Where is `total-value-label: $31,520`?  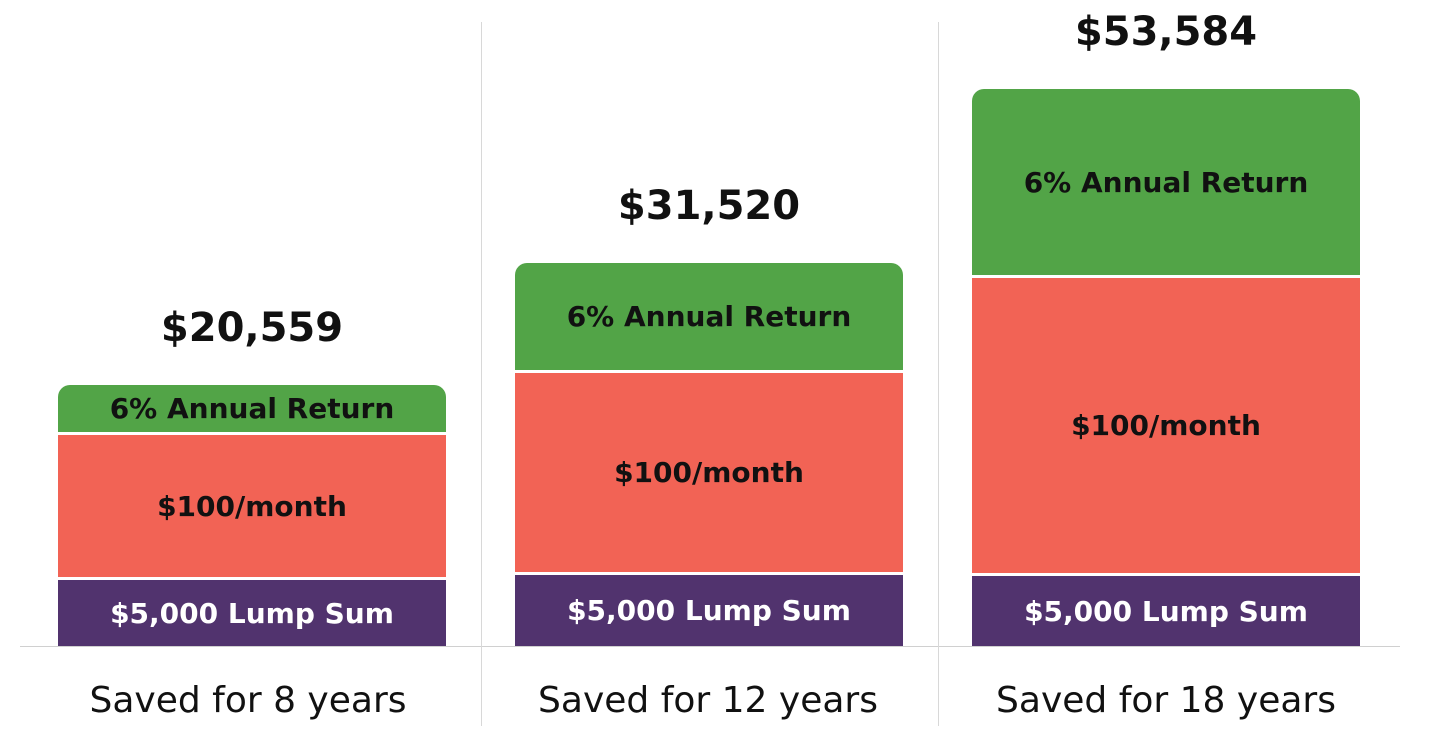 total-value-label: $31,520 is located at coordinates (709, 206).